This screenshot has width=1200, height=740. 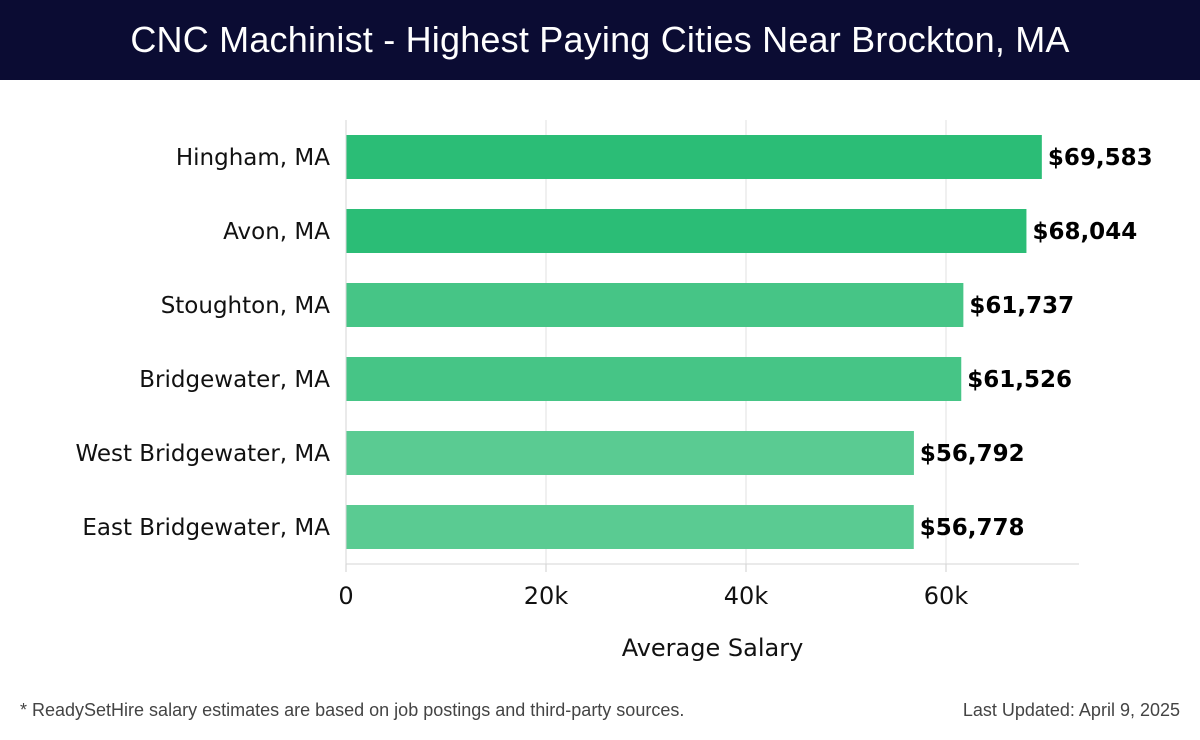 What do you see at coordinates (345, 596) in the screenshot?
I see `x-tick-label: 0` at bounding box center [345, 596].